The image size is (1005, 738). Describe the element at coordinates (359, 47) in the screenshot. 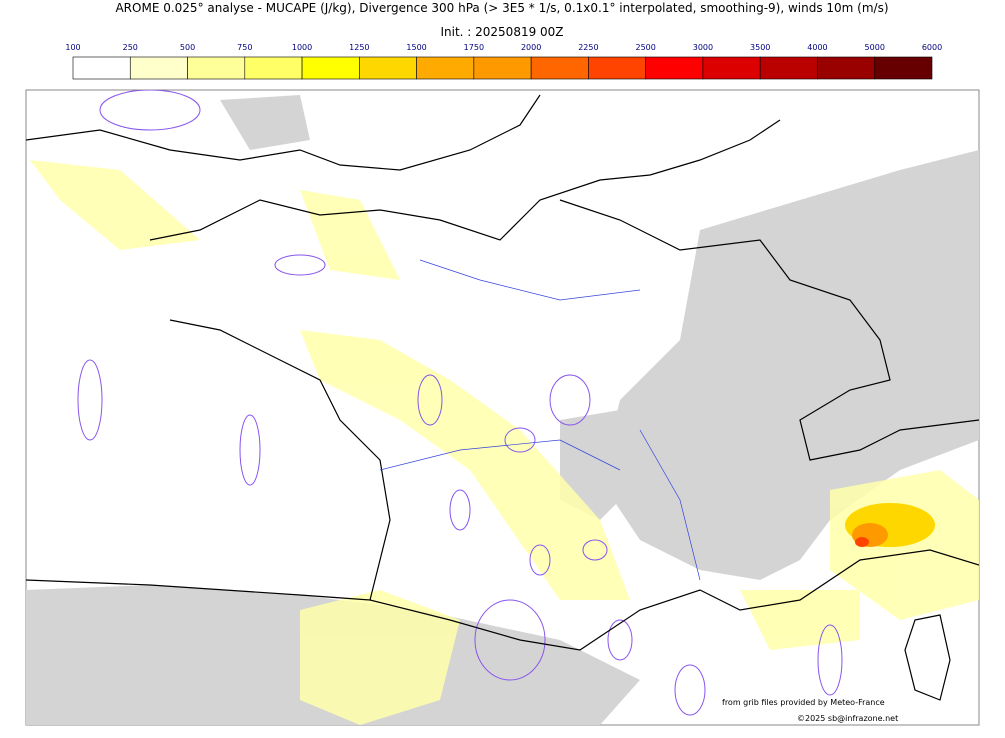

I see `colorbar-label: 1250` at that location.